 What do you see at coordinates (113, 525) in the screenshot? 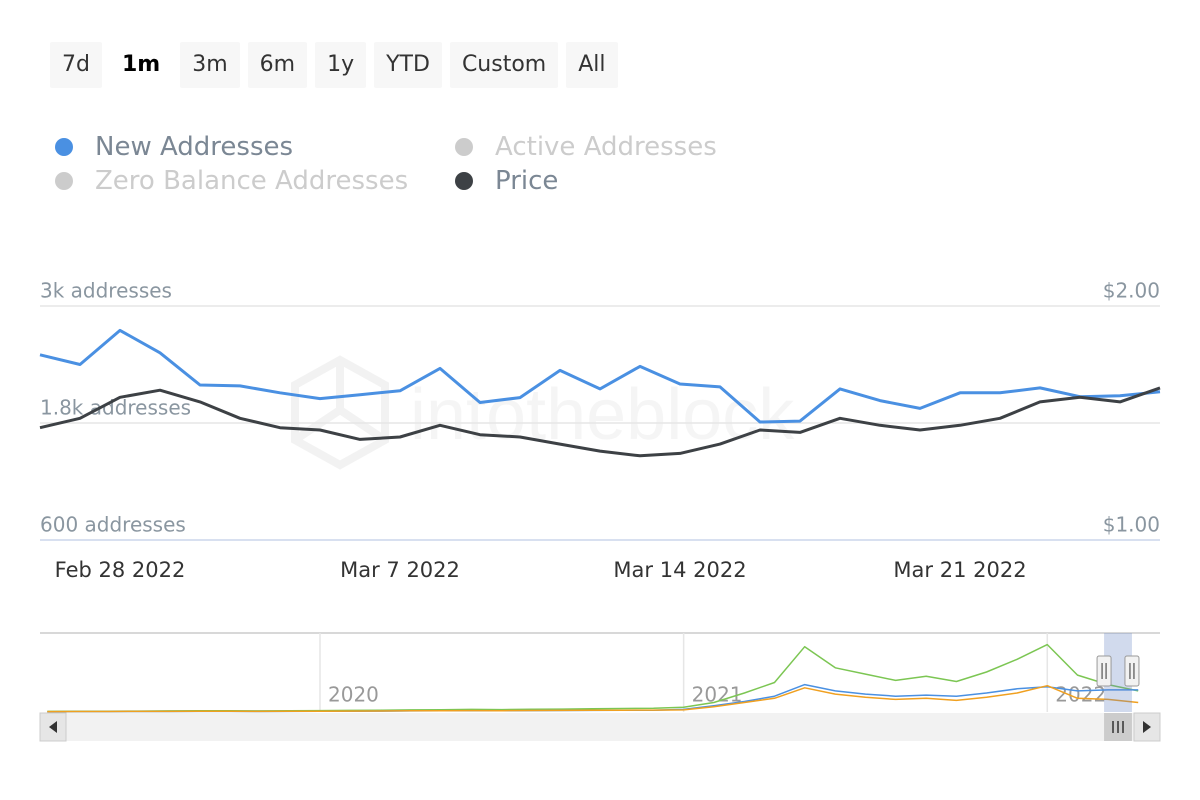
I see `y-tick-label: 600 addresses` at bounding box center [113, 525].